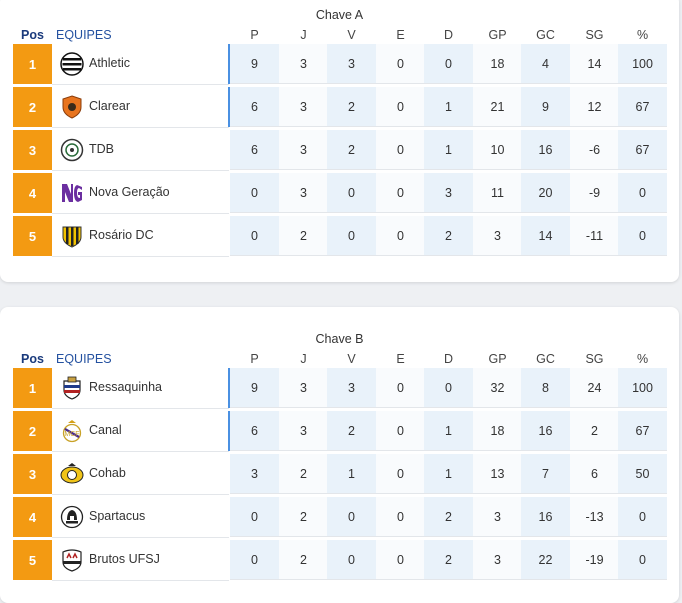 The height and width of the screenshot is (603, 682). I want to click on table-row: 3 Cohab 3 2 1 0 1 13 7 6 50, so click(340, 474).